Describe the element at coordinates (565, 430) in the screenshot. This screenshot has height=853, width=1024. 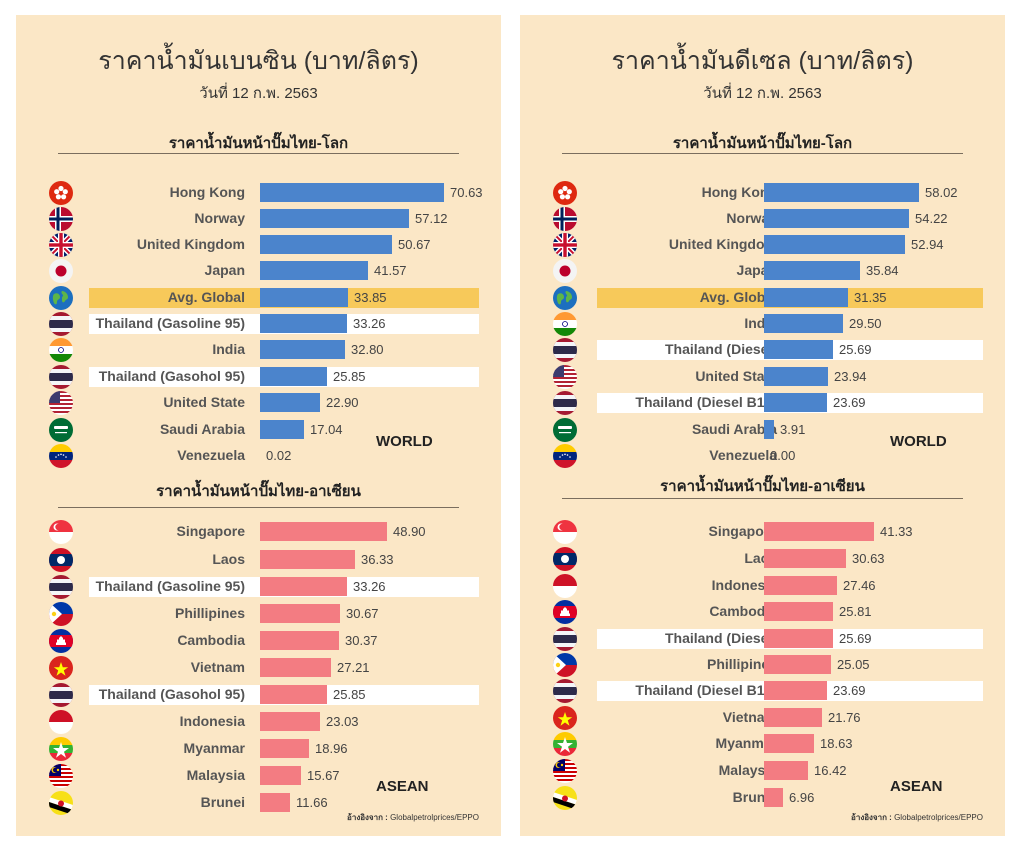
I see `sa-flag-icon` at that location.